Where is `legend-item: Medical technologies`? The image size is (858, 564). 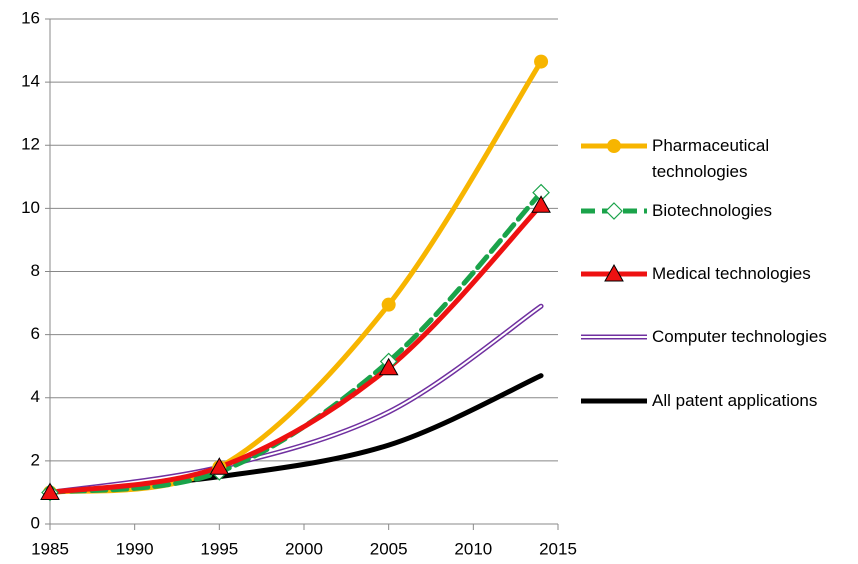
legend-item: Medical technologies is located at coordinates (717, 274).